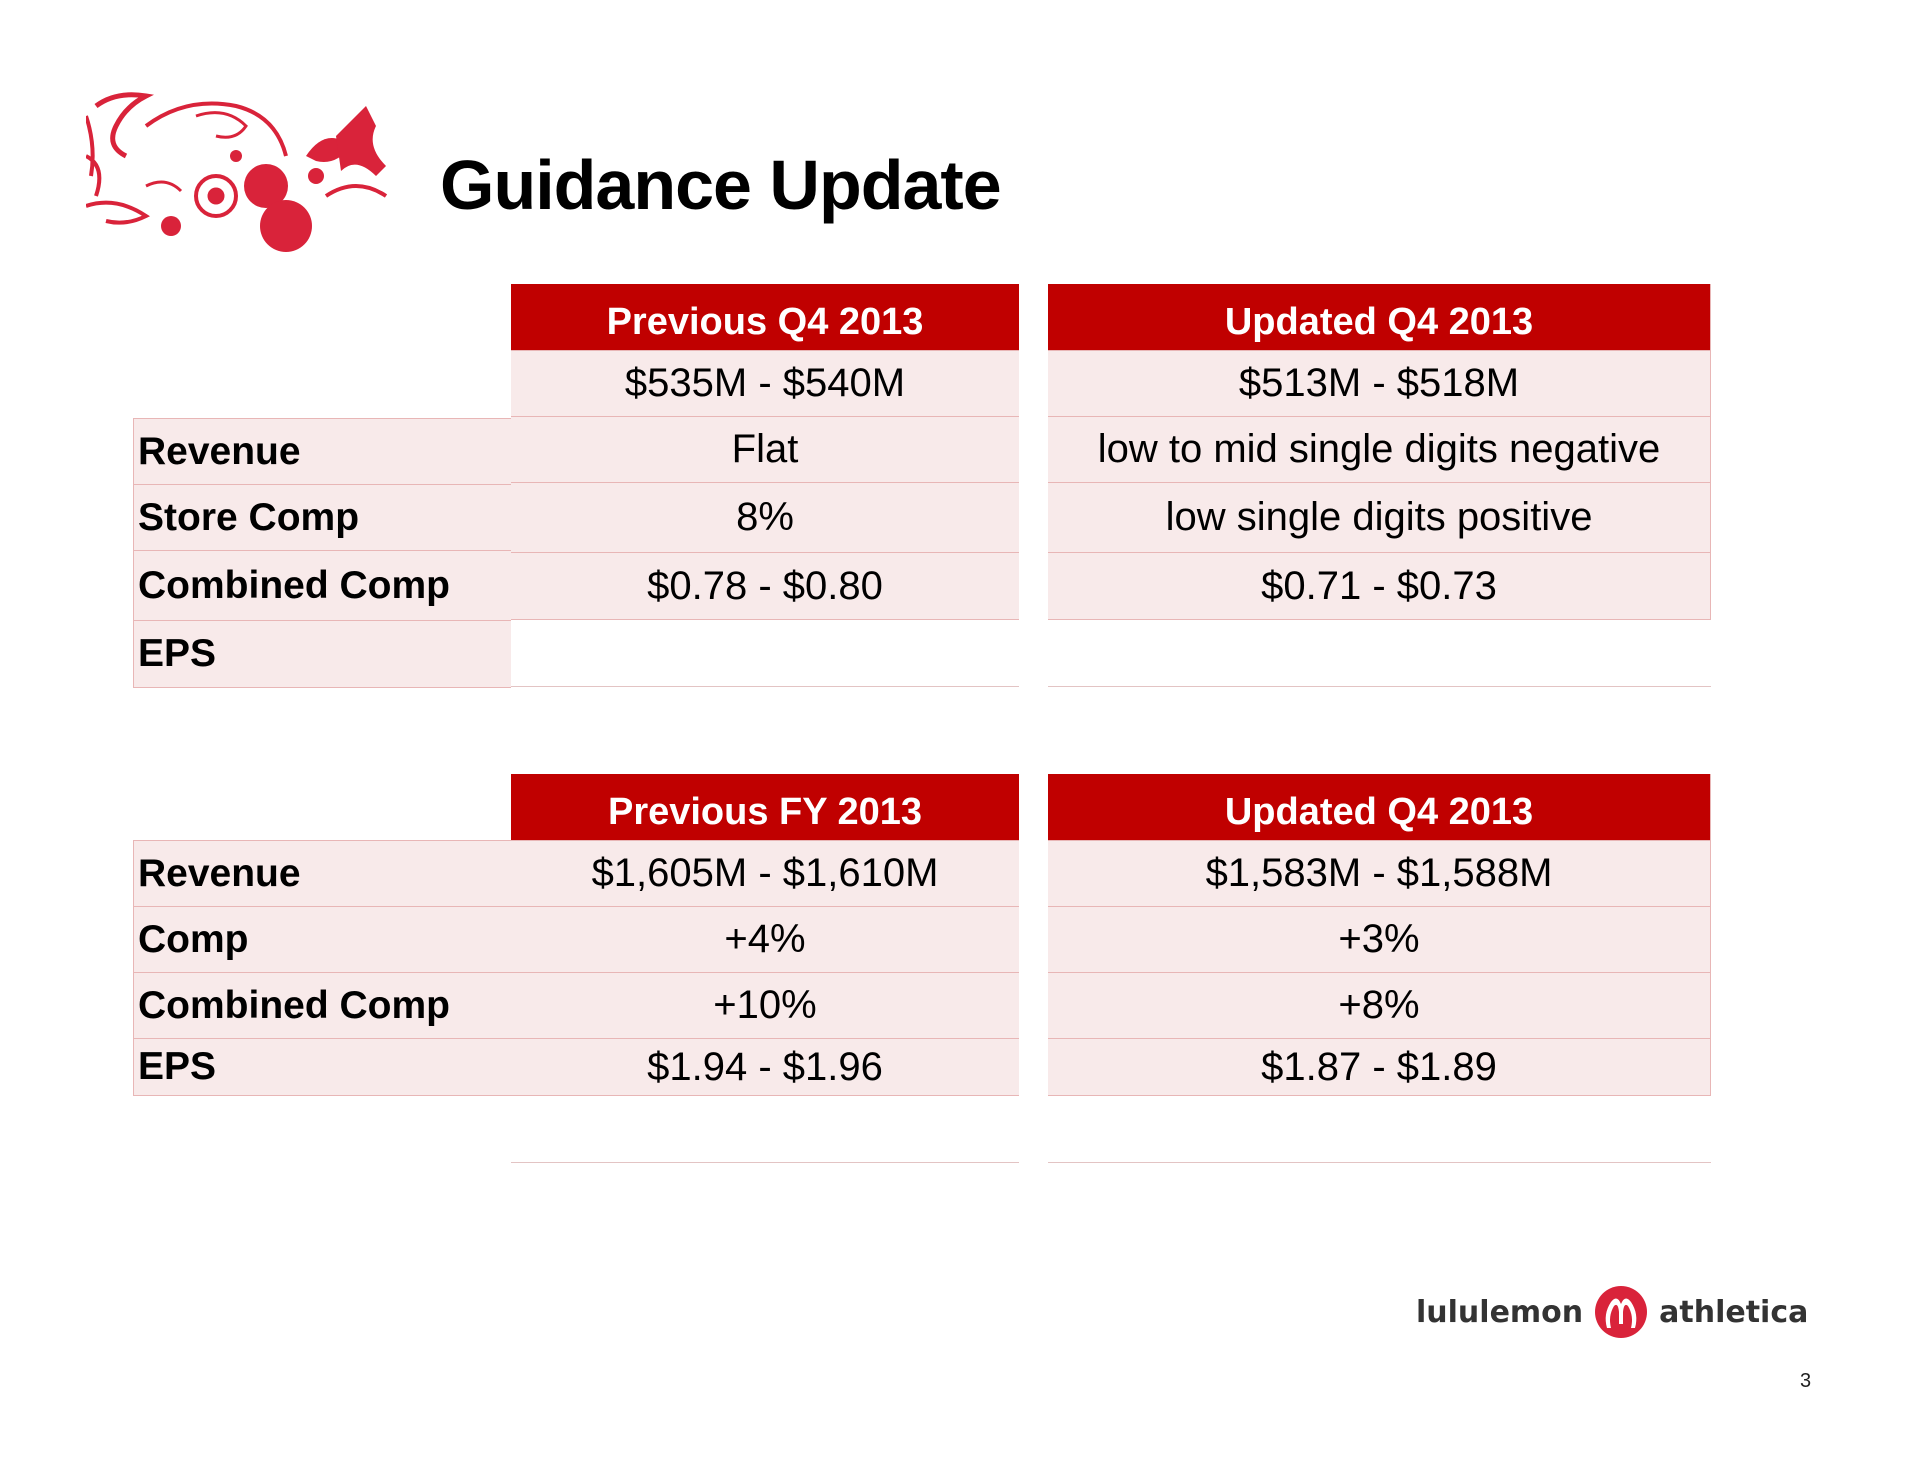  I want to click on table2-row-label: Combined Comp, so click(322, 1005).